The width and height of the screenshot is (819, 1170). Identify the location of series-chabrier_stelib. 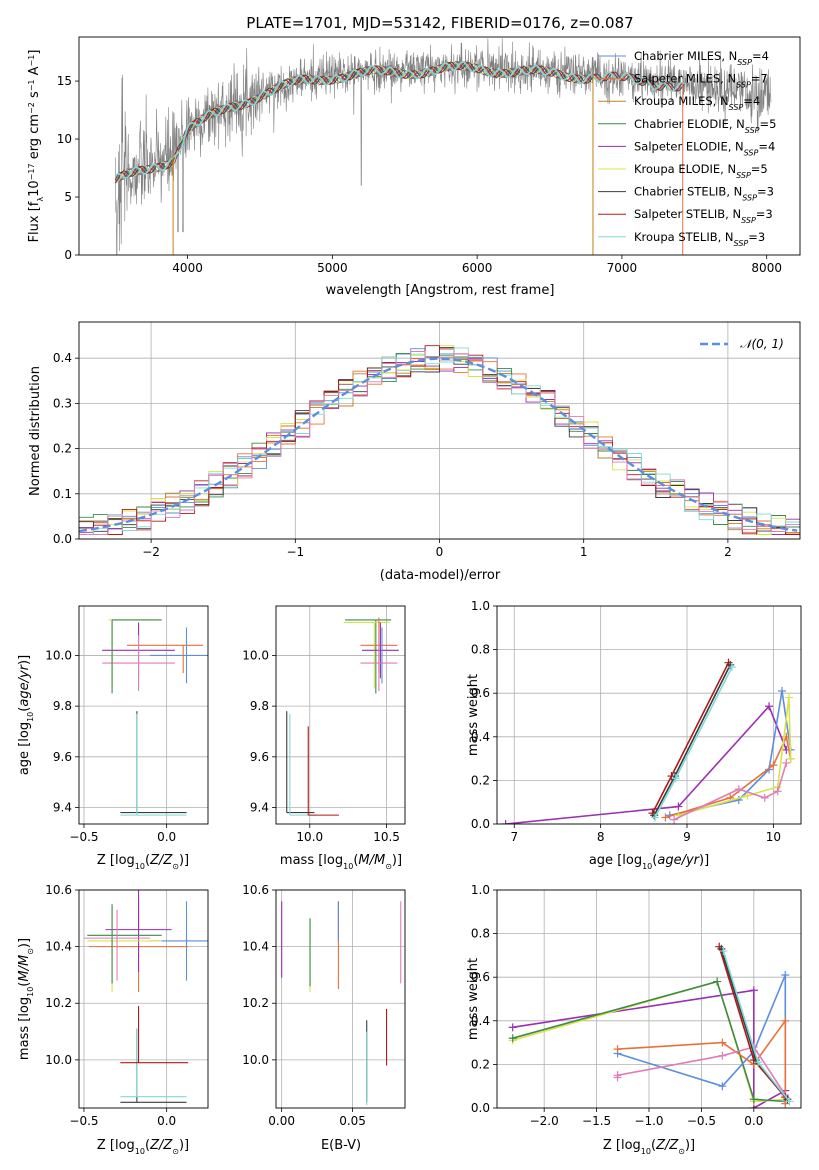
(692, 740).